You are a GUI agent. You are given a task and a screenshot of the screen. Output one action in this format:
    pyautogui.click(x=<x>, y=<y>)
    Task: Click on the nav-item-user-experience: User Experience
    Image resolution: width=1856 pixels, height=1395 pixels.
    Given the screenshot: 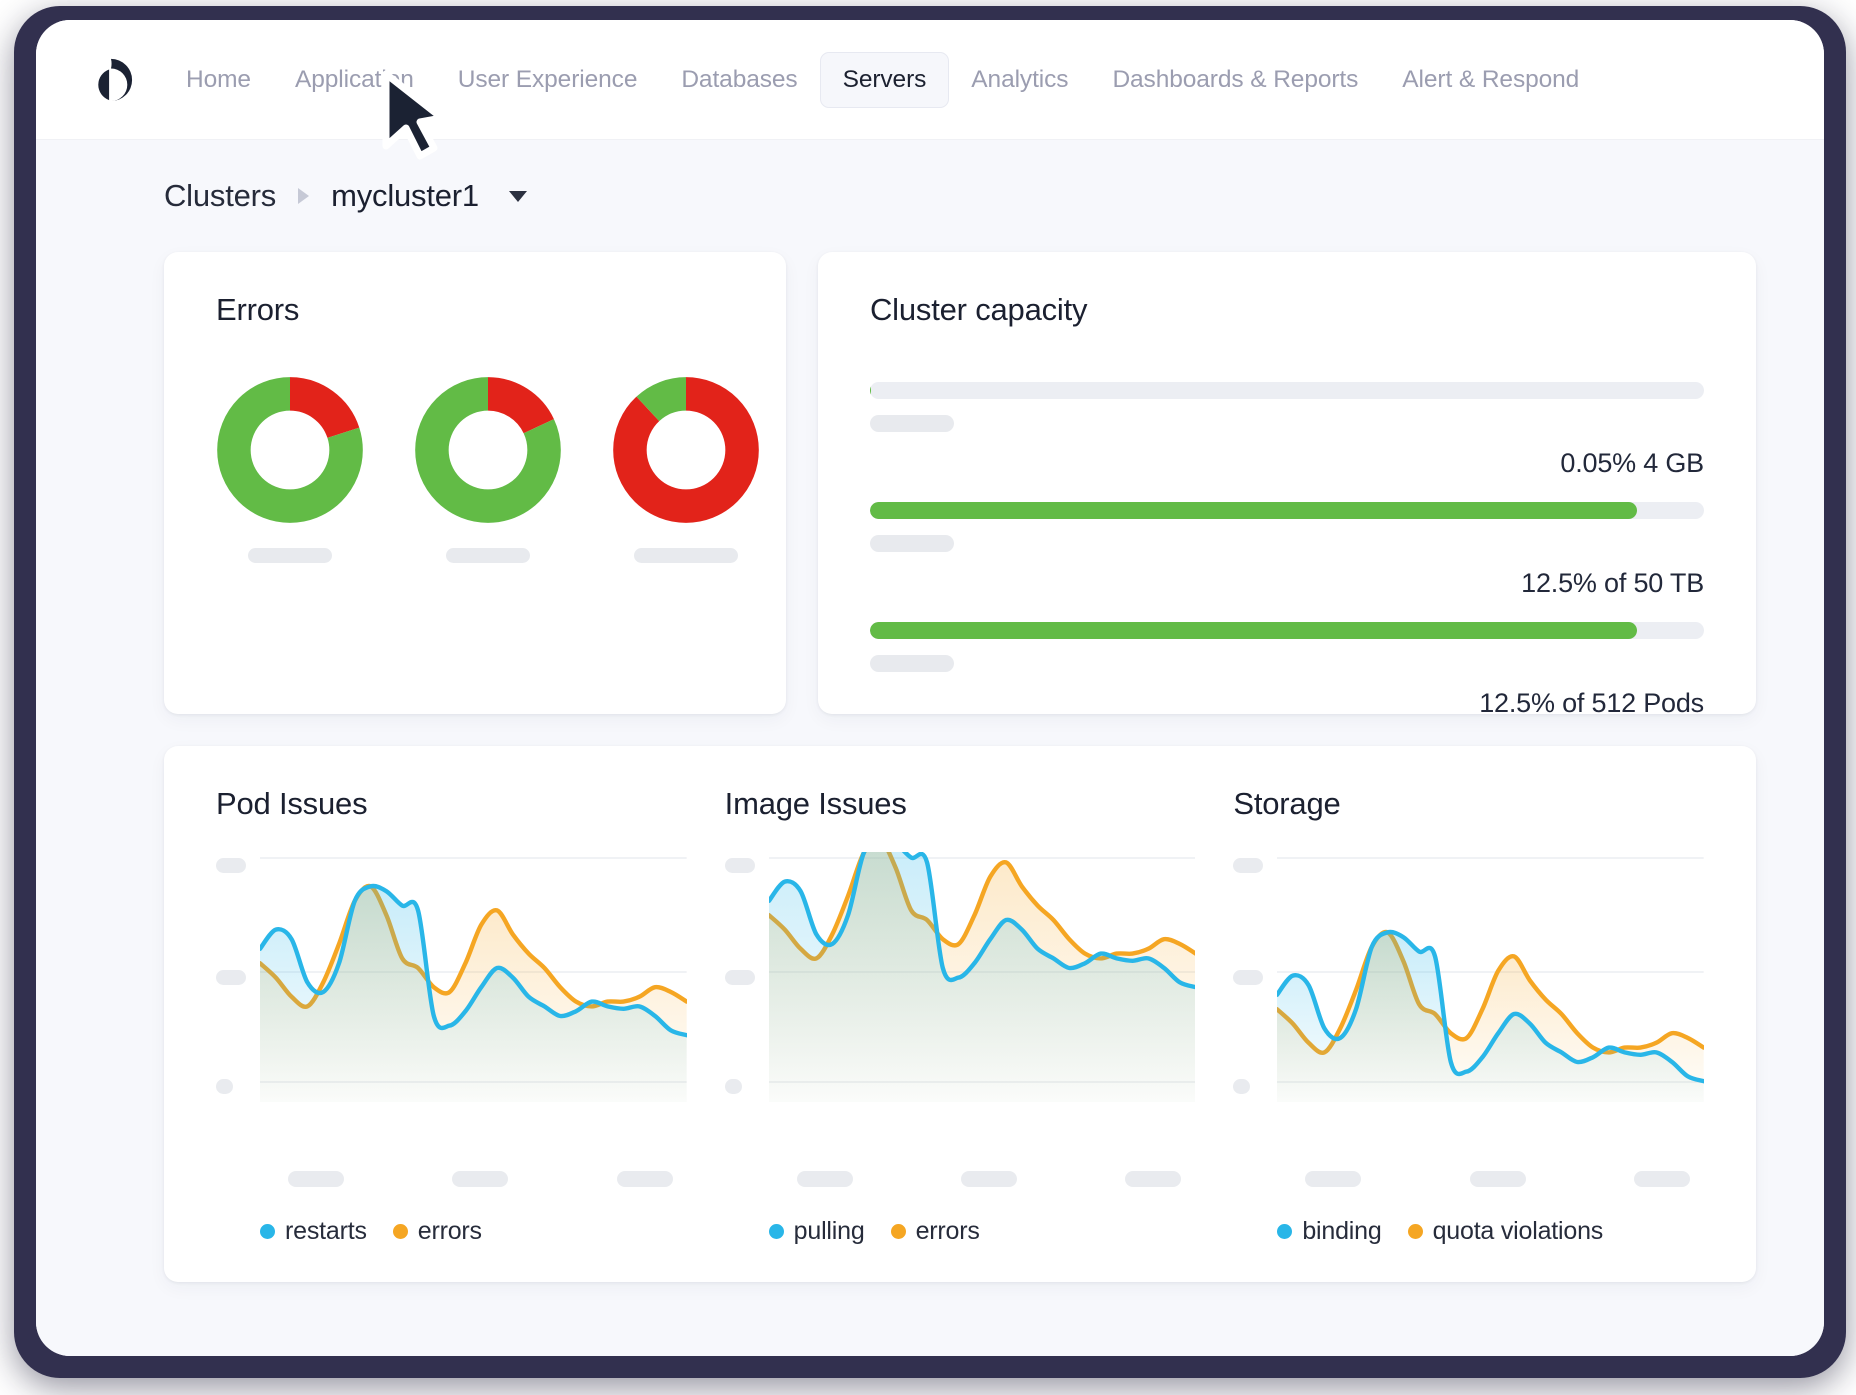 What is the action you would take?
    pyautogui.click(x=547, y=79)
    